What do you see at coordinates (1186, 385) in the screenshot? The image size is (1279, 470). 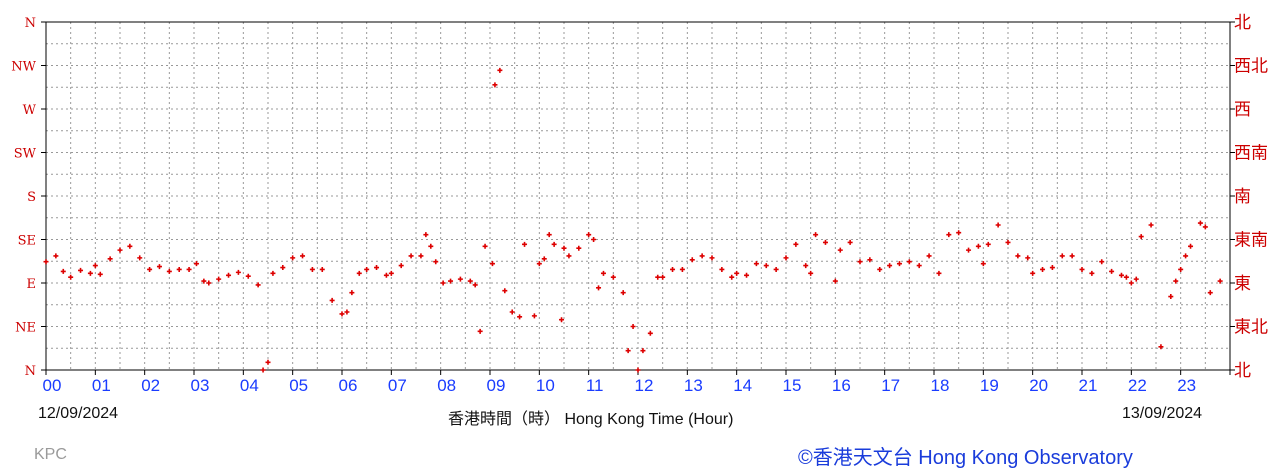 I see `x-tick-label: 23` at bounding box center [1186, 385].